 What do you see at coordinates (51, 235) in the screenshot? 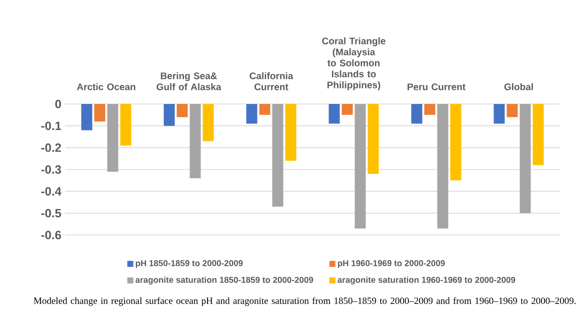
I see `y-tick-label: -0.6` at bounding box center [51, 235].